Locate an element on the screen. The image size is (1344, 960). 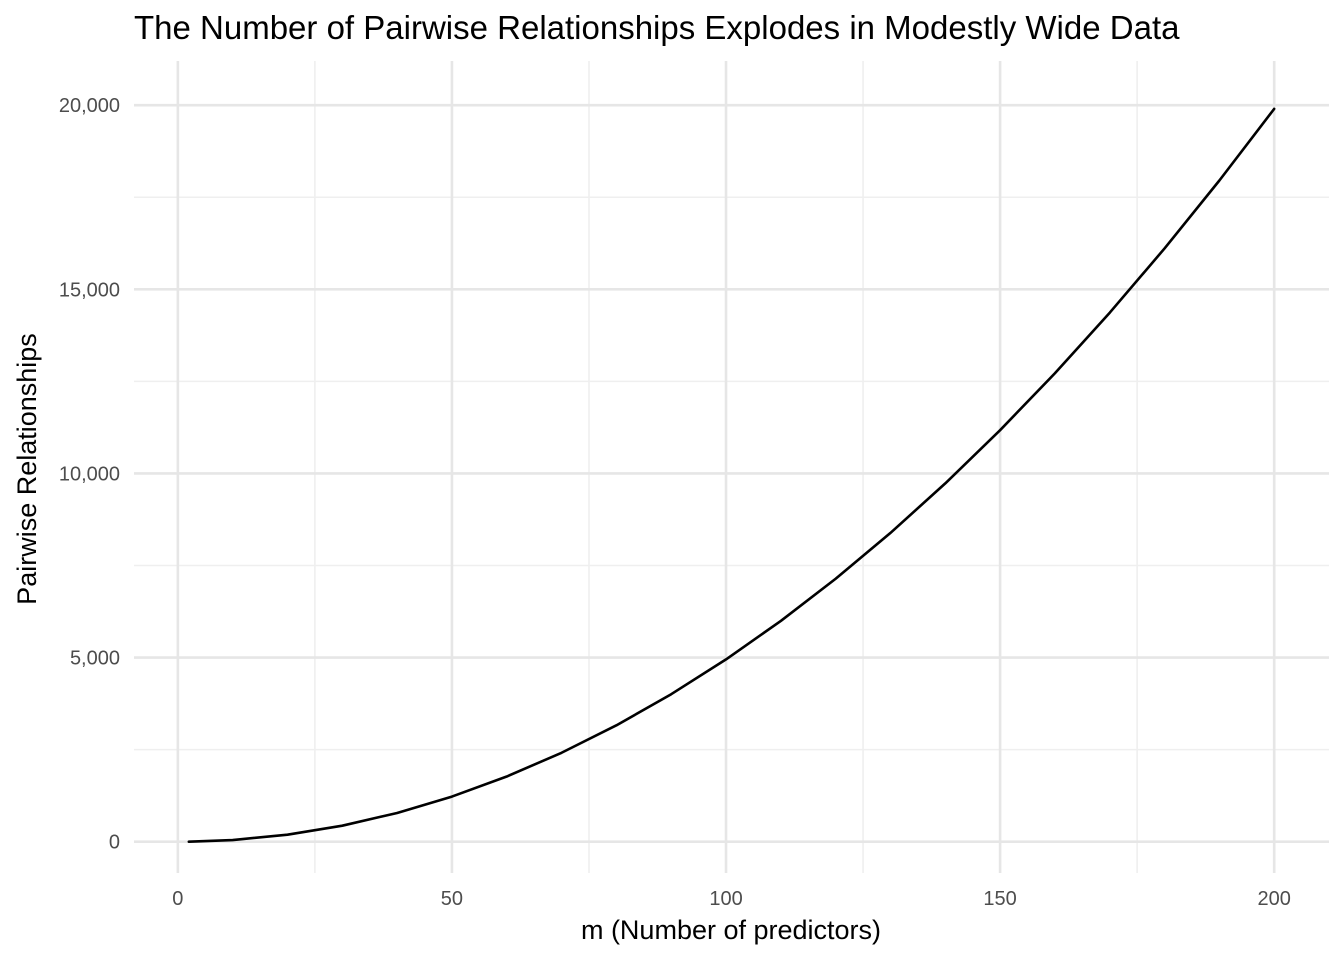
x-axis-tick-labels: 0 50 100 150 200 is located at coordinates (731, 899).